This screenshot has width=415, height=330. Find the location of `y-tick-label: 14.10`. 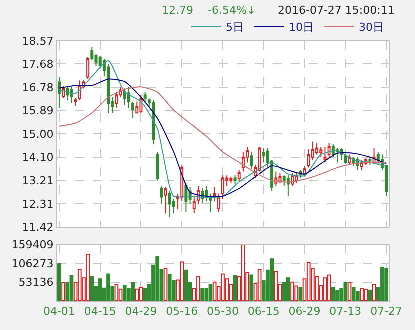

y-tick-label: 14.10 is located at coordinates (38, 157).